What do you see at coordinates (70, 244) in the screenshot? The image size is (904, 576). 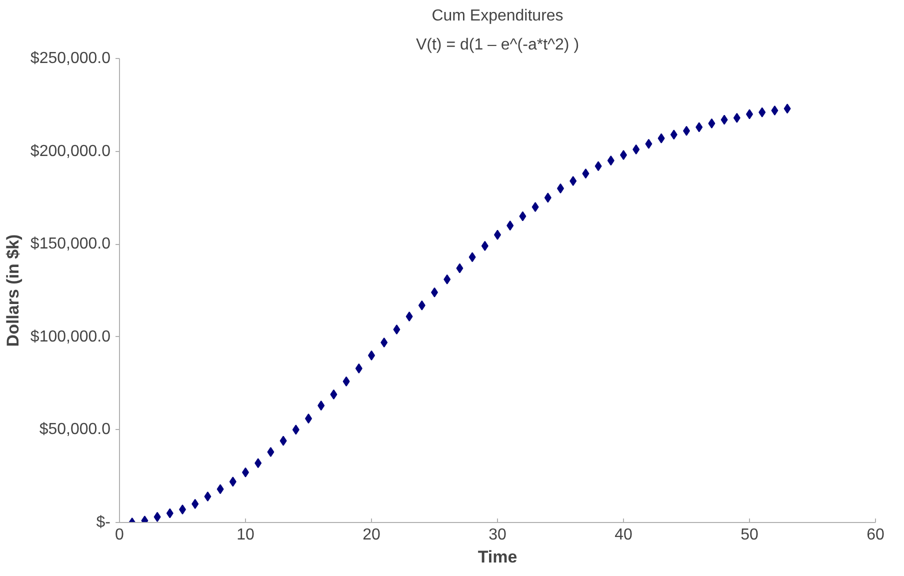 I see `y-tick-label: $150,000.0` at bounding box center [70, 244].